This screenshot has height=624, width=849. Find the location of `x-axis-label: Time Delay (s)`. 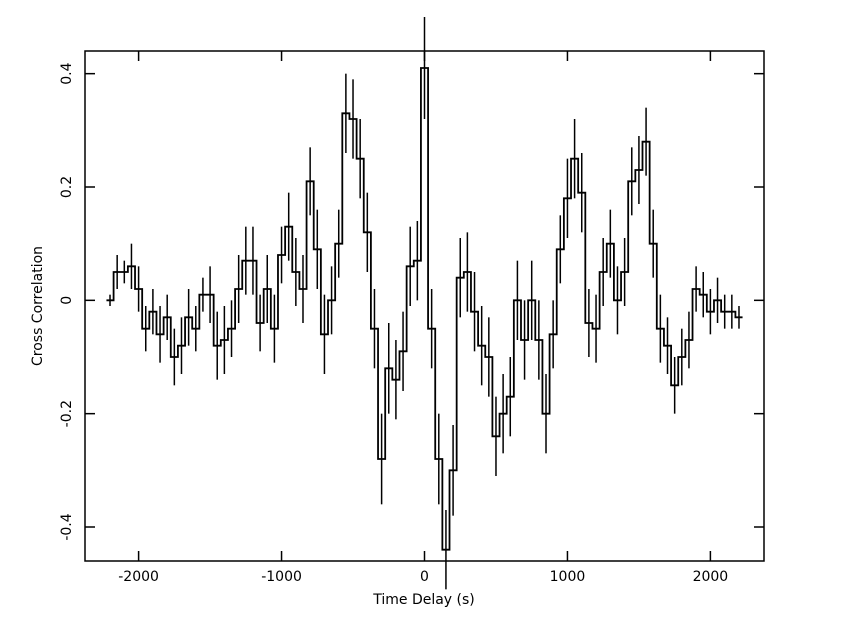

x-axis-label: Time Delay (s) is located at coordinates (423, 600).